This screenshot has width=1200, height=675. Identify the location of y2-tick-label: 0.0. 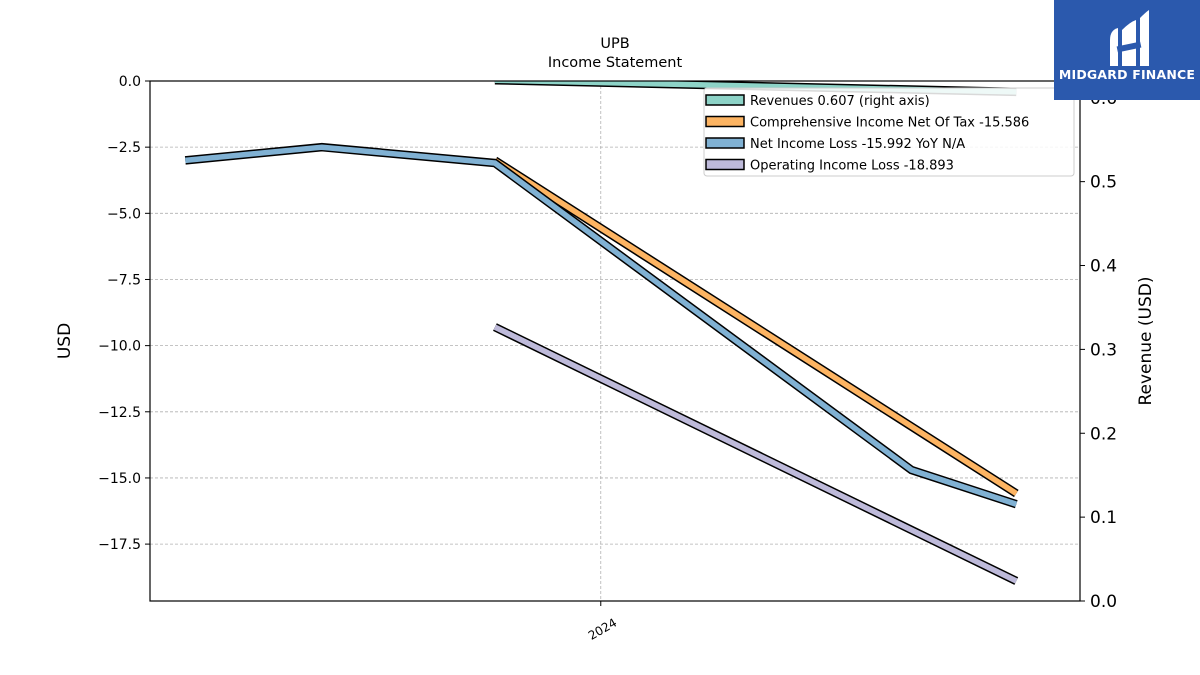
(1103, 602).